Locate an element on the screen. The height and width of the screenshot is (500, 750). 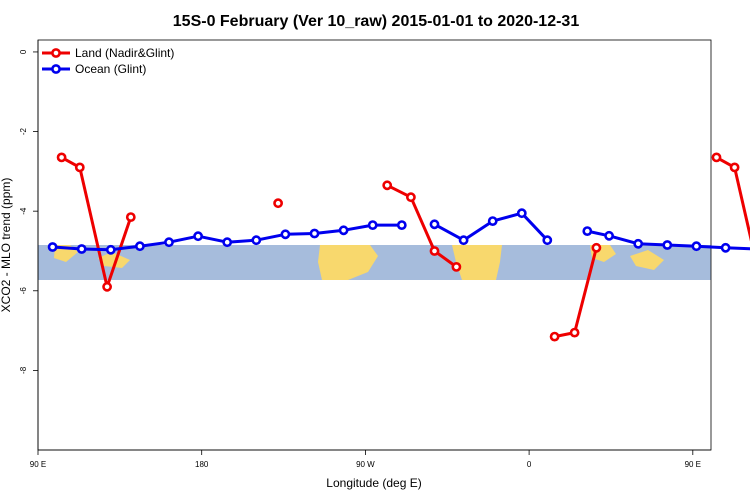
land-patch-south-america is located at coordinates (348, 262).